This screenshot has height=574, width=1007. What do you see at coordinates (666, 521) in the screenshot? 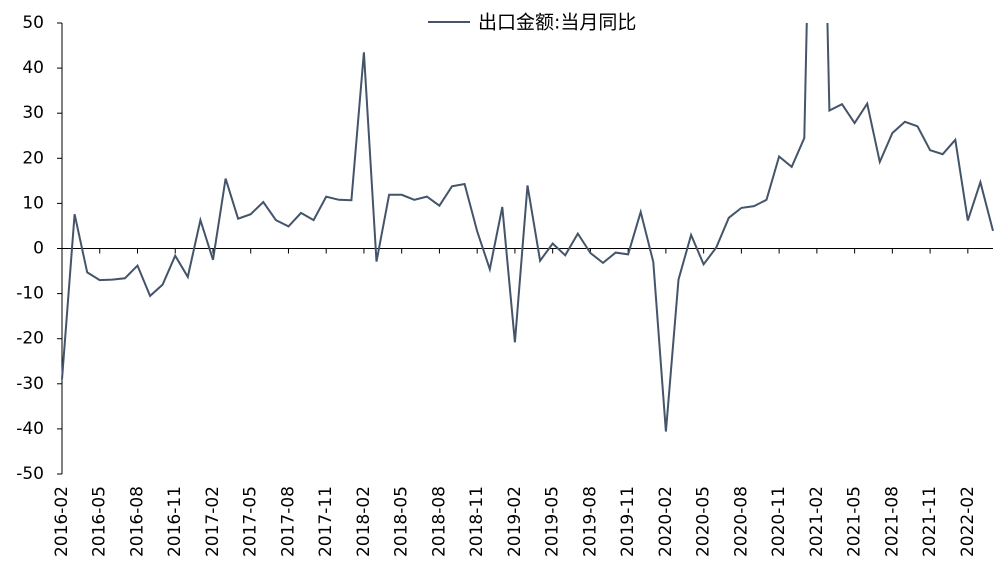
I see `x-tick-label: 2020-02` at bounding box center [666, 521].